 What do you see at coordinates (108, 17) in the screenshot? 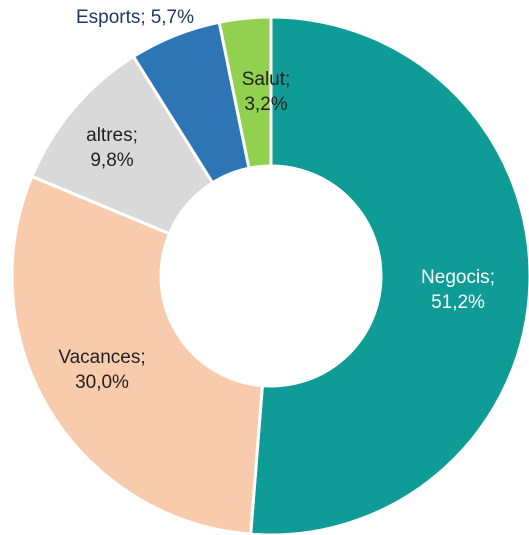
I see `category-name: Esports` at bounding box center [108, 17].